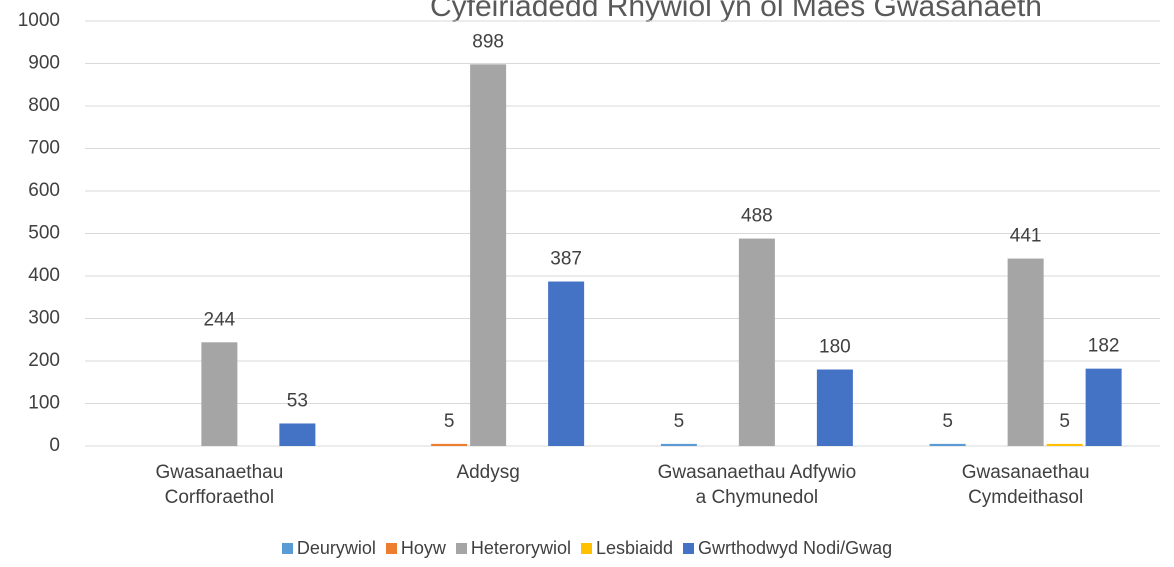 This screenshot has height=567, width=1174. Describe the element at coordinates (44, 105) in the screenshot. I see `y-tick-label: 800` at that location.